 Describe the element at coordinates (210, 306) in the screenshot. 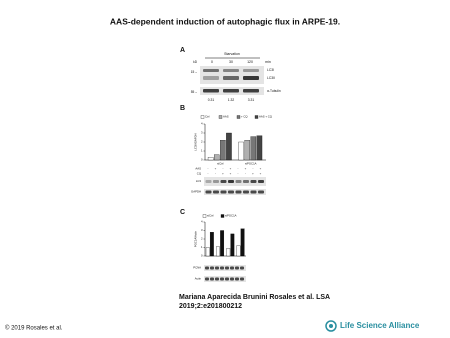

I see `citation: 2019;2:e201800212` at that location.